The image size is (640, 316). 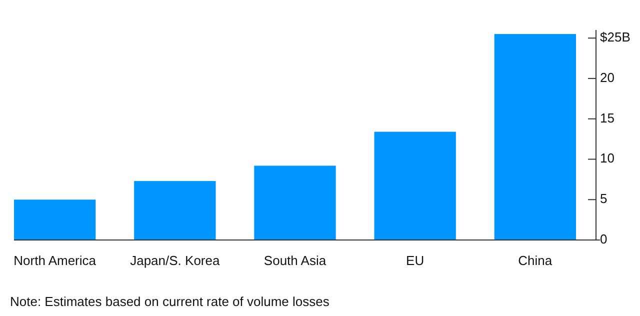 What do you see at coordinates (615, 37) in the screenshot?
I see `y-tick-label: $25B` at bounding box center [615, 37].